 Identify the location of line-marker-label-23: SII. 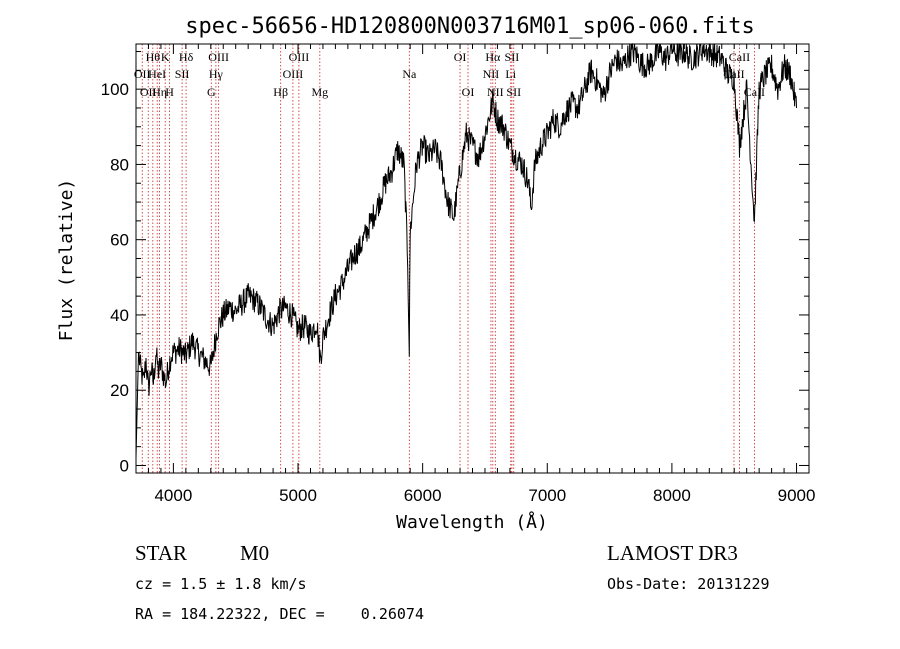
(512, 57).